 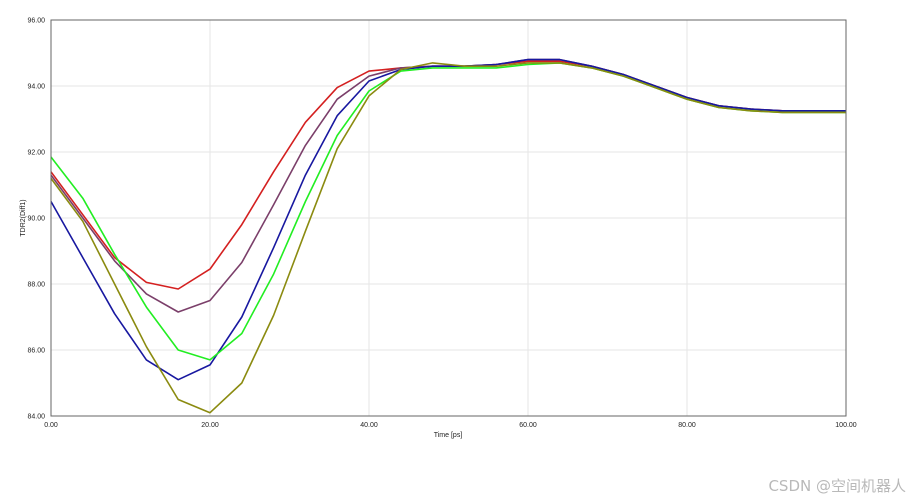 I want to click on y-tick-label: 92.00, so click(x=36, y=153).